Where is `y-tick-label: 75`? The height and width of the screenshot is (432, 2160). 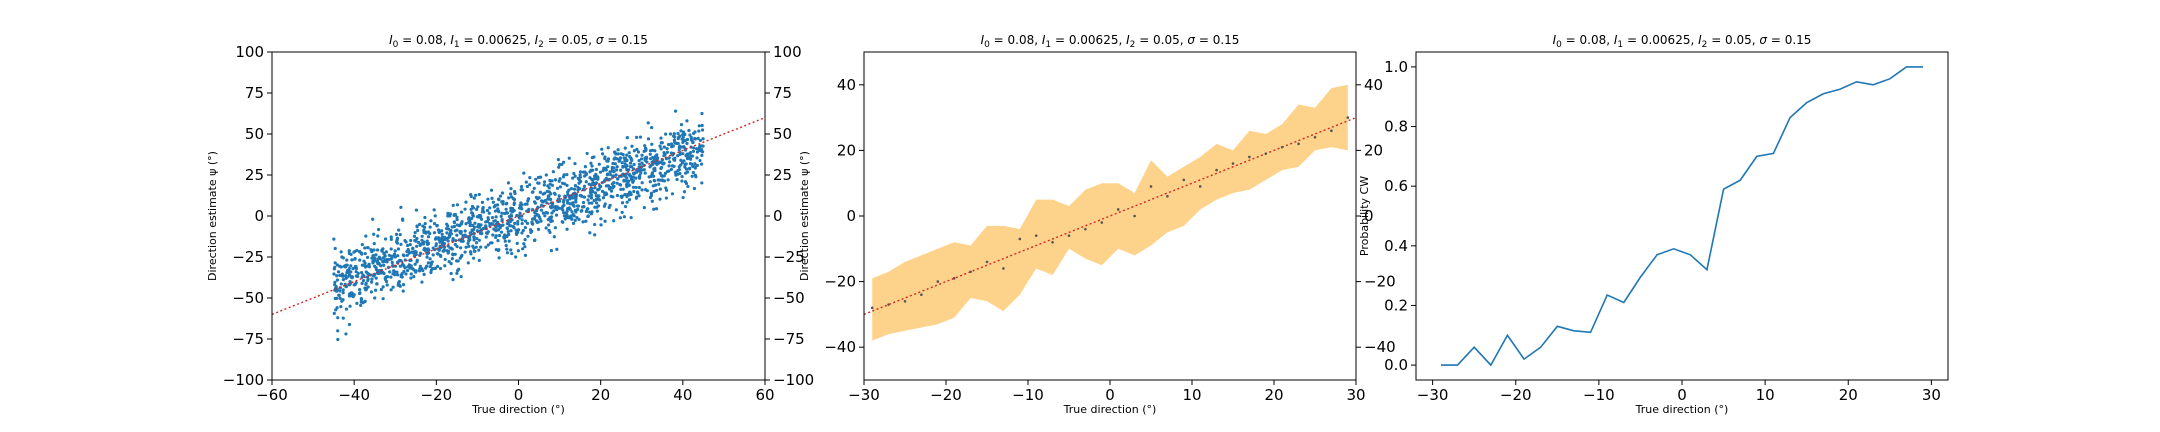
y-tick-label: 75 is located at coordinates (254, 93).